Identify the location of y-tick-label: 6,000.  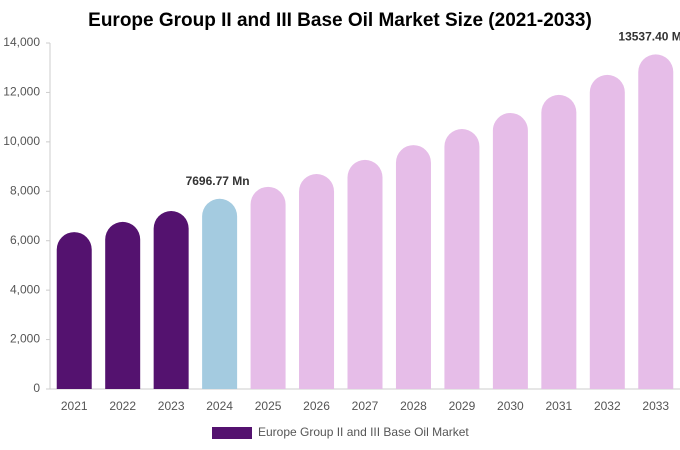
(25, 240).